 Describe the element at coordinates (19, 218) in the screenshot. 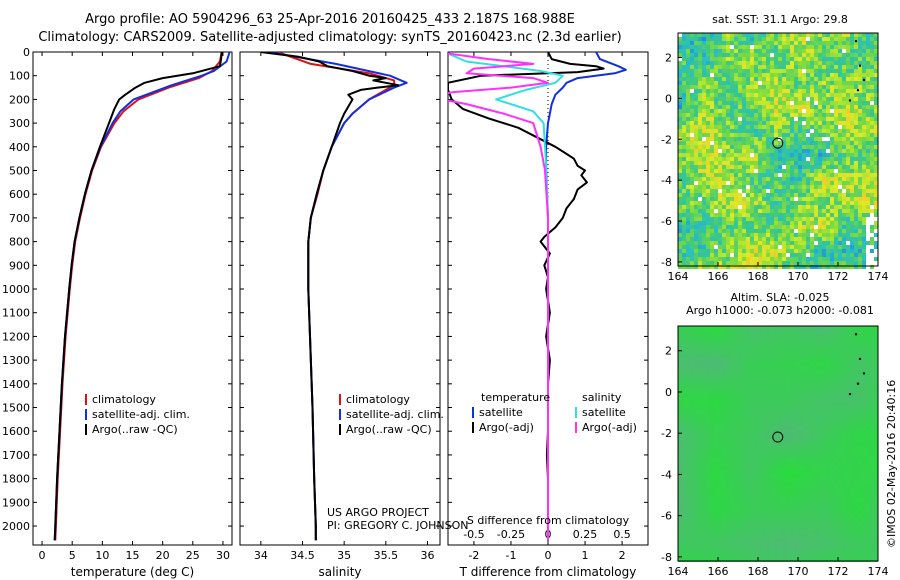

I see `depth-tick-label: 700` at that location.